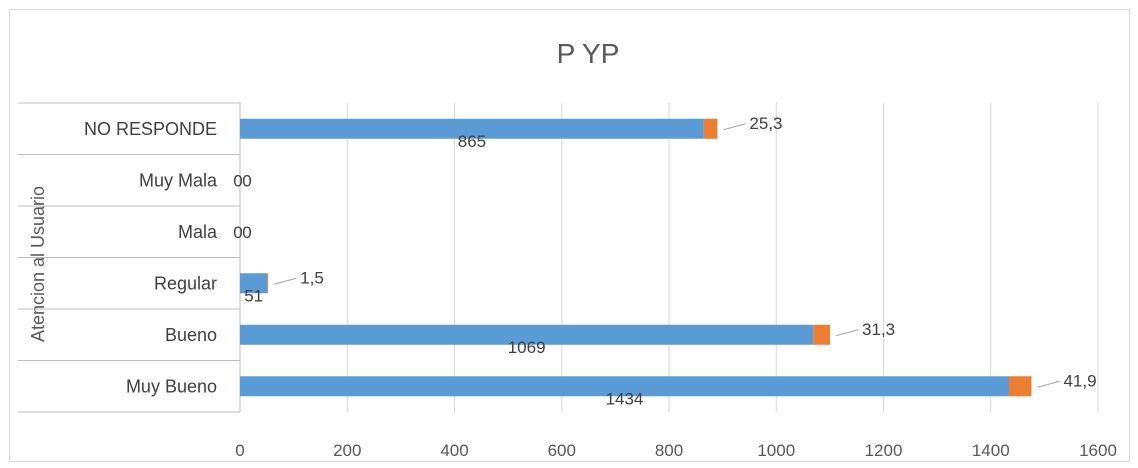 The image size is (1138, 468). Describe the element at coordinates (239, 450) in the screenshot. I see `x-tick-label: 0` at that location.